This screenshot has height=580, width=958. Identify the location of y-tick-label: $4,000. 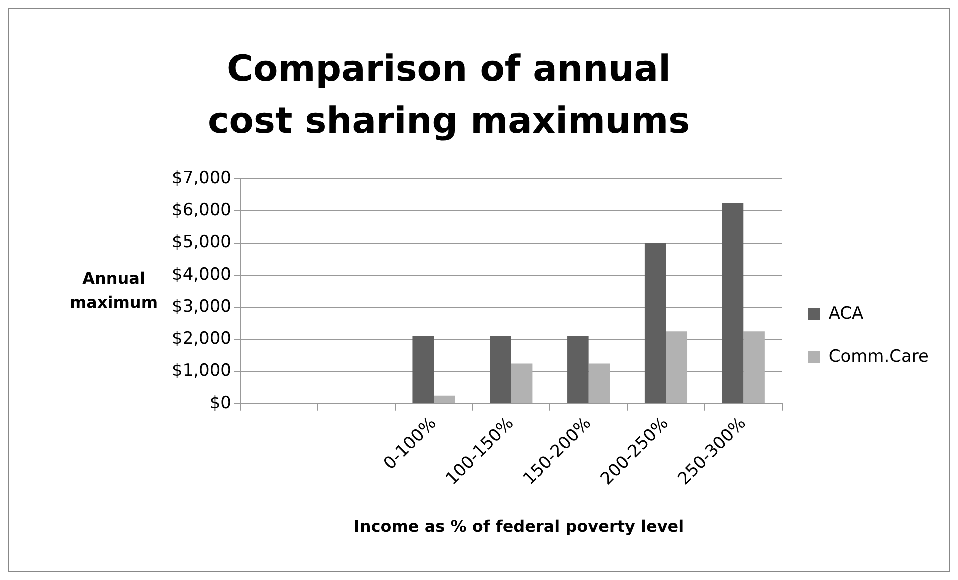
(202, 274).